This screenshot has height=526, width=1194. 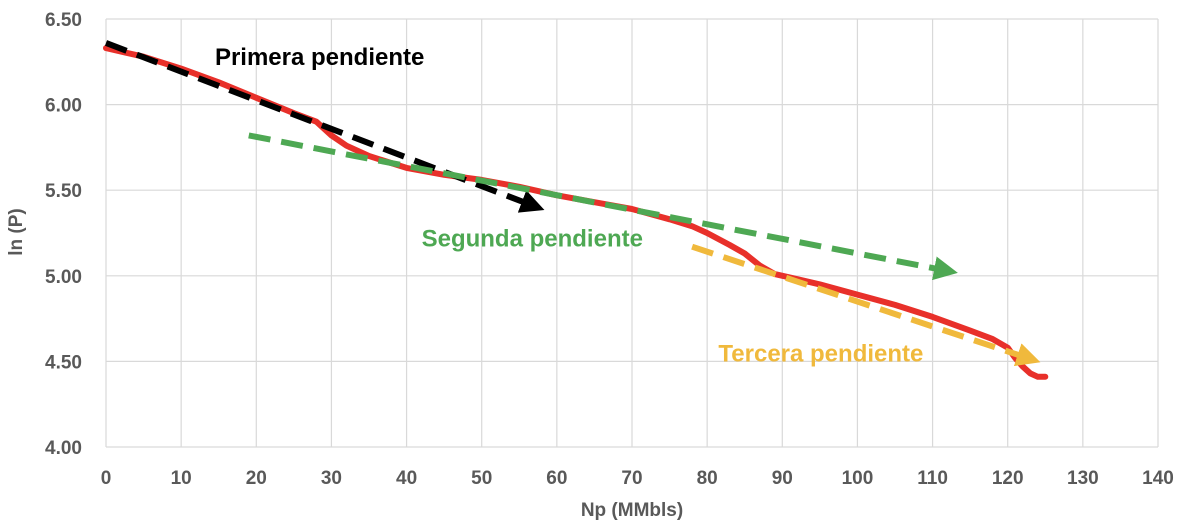 What do you see at coordinates (256, 478) in the screenshot?
I see `x-tick-label: 20` at bounding box center [256, 478].